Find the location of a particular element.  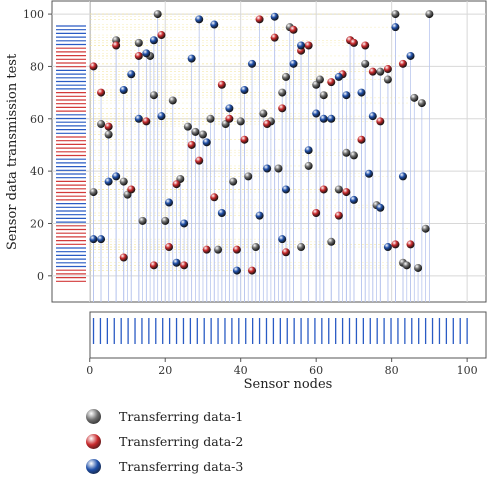

y-axis-title: Sensor data transmission test is located at coordinates (12, 151).